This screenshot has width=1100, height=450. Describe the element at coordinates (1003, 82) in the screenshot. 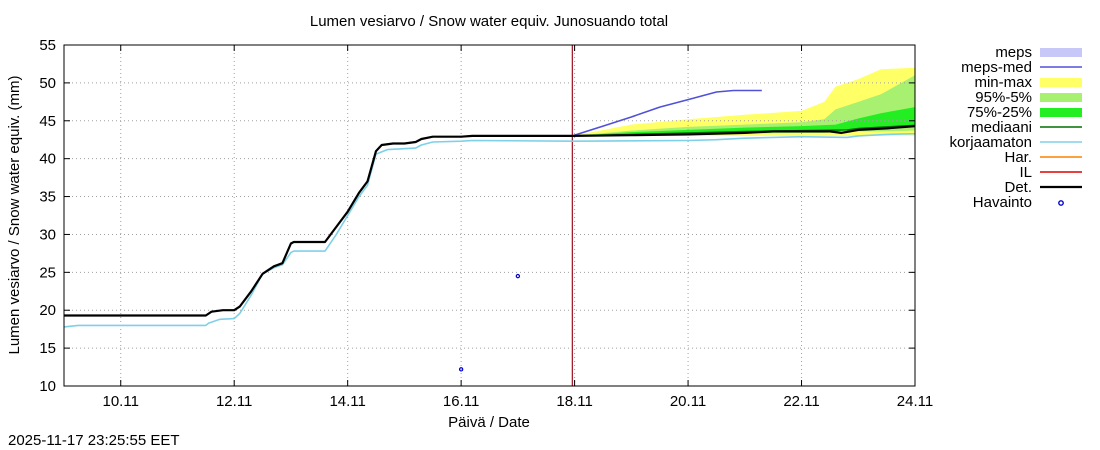

I see `legend-label: min-max` at that location.